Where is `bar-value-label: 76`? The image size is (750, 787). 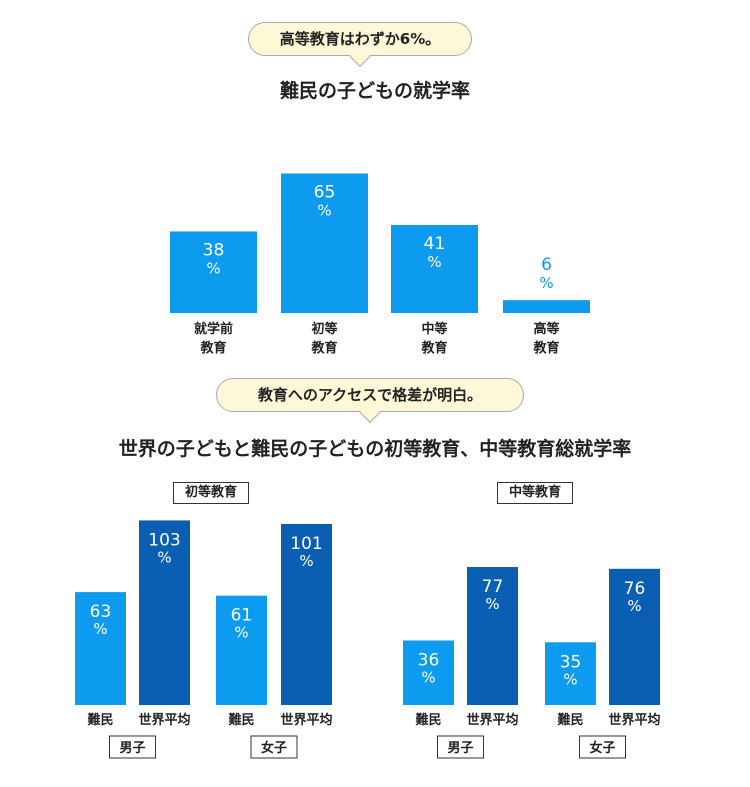 bar-value-label: 76 is located at coordinates (635, 589).